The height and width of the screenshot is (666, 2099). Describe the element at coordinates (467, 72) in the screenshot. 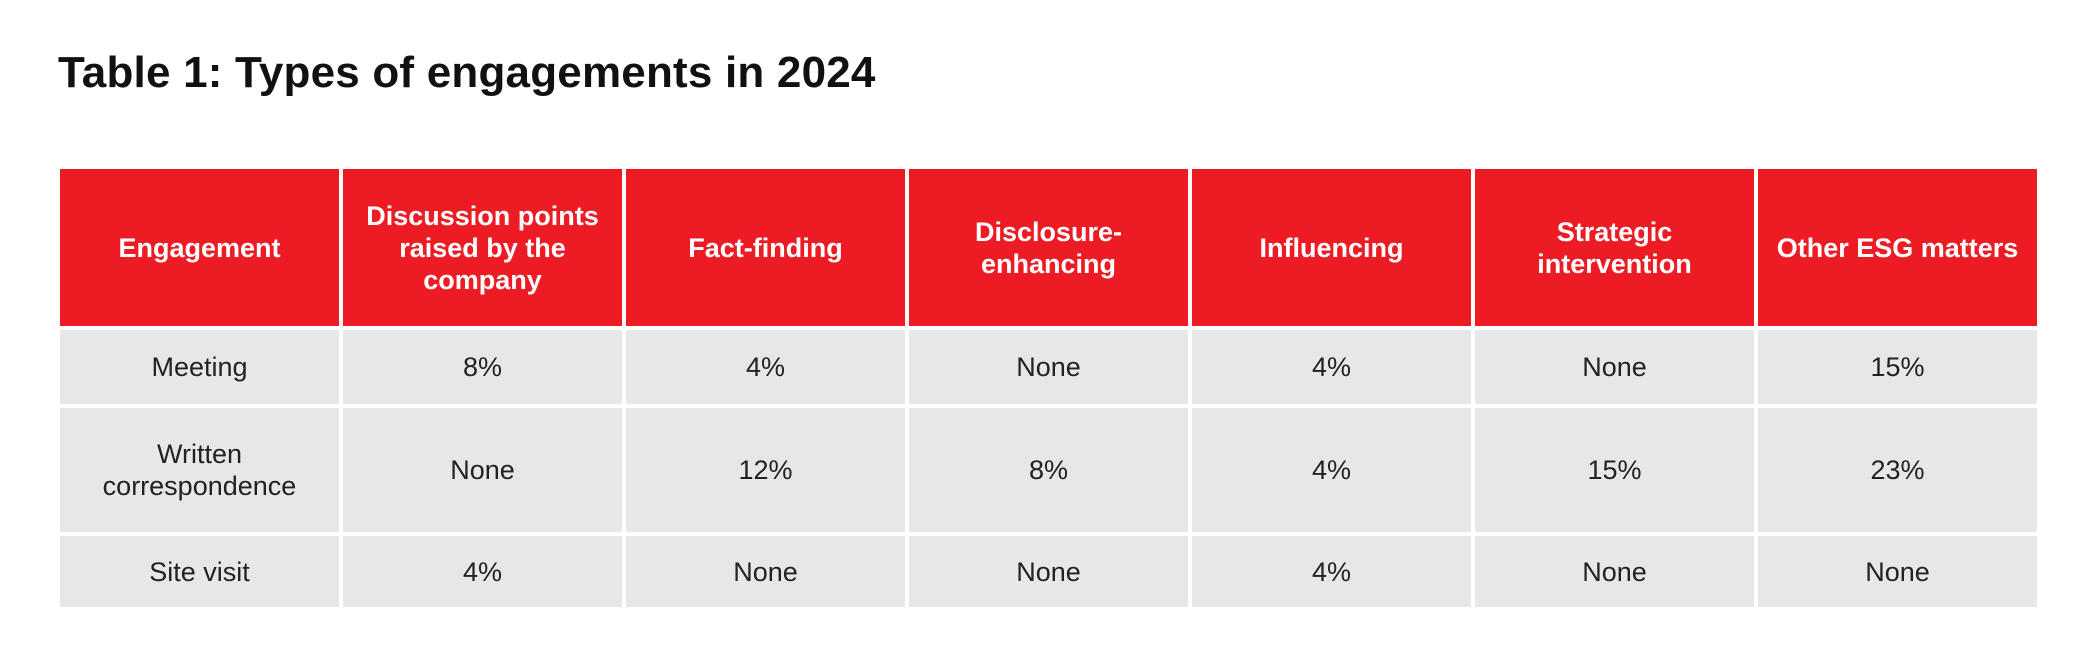

I see `table-title: Table 1: Types of engagements in 2024` at that location.